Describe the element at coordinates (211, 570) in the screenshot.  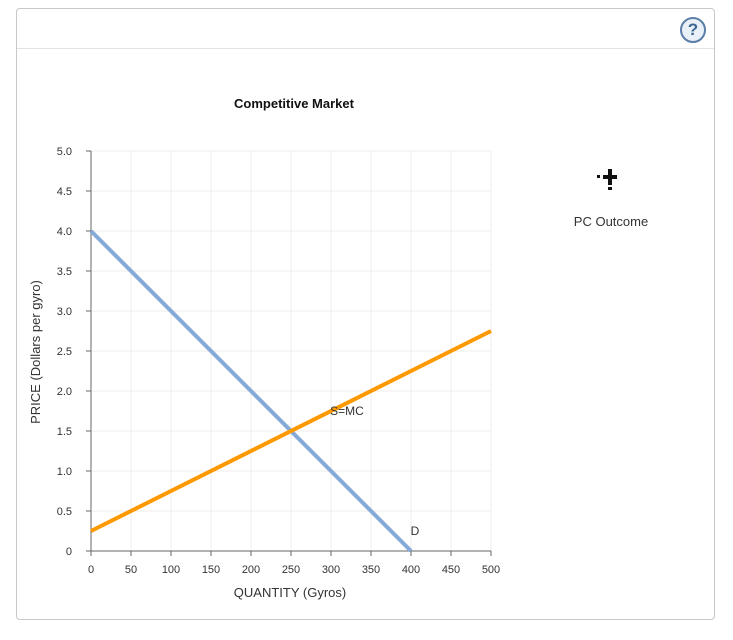
I see `x-tick-label: 150` at that location.